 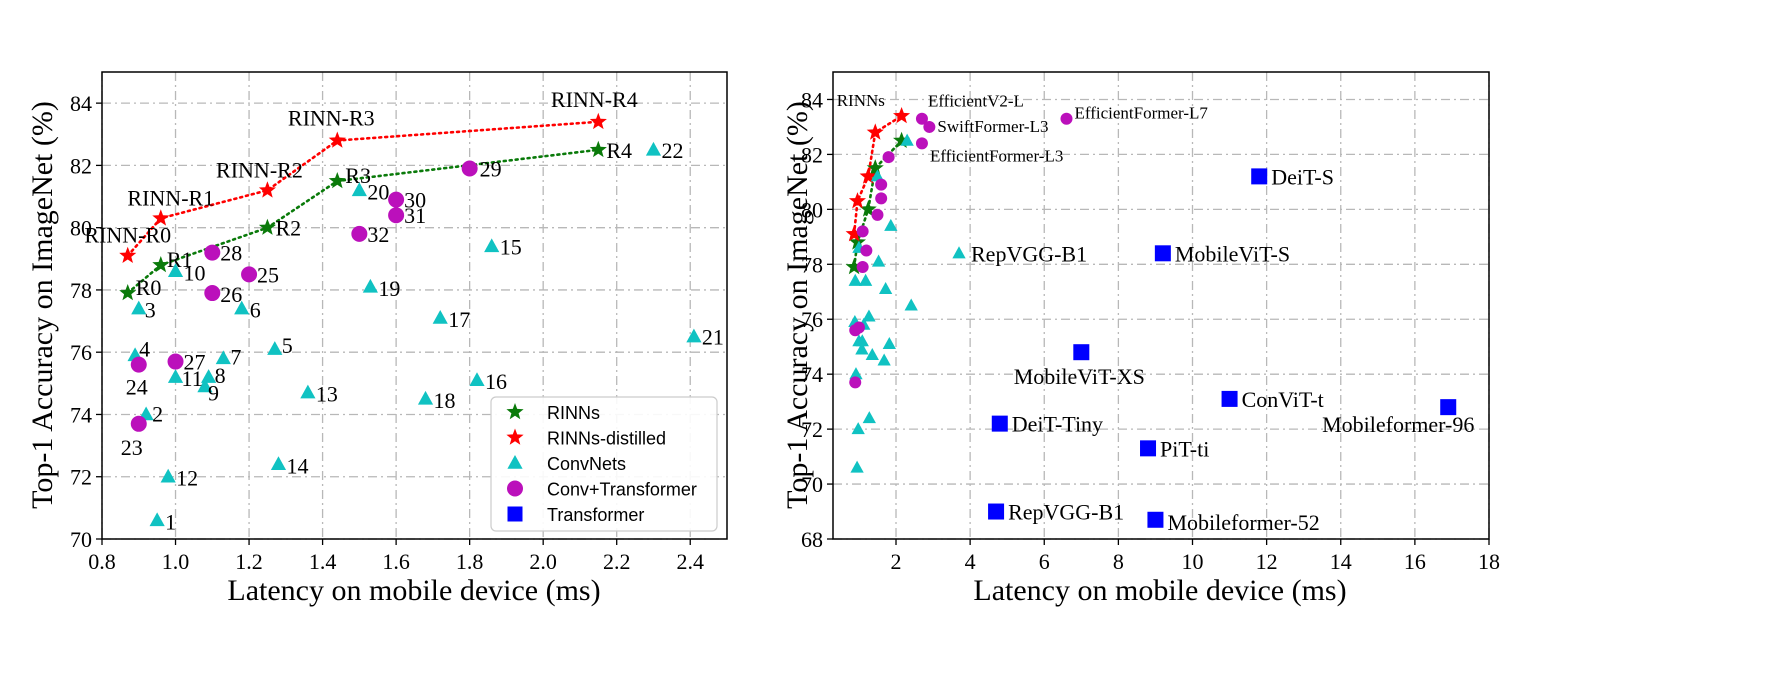 What do you see at coordinates (812, 319) in the screenshot?
I see `y-tick-label: 76` at bounding box center [812, 319].